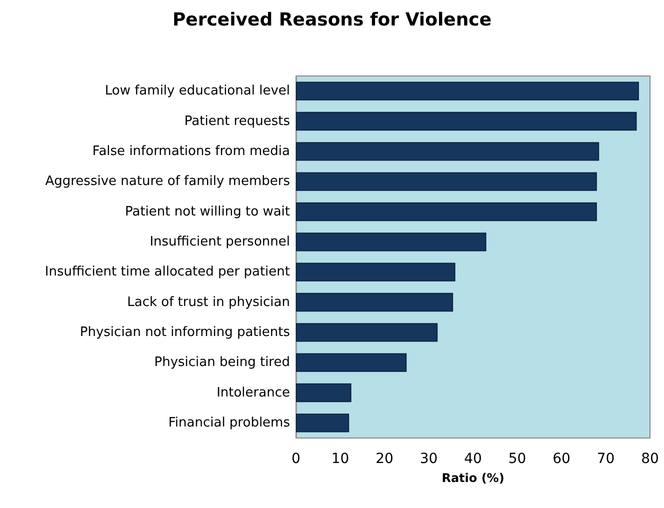  What do you see at coordinates (207, 212) in the screenshot?
I see `y-tick-label: Patient not willing to wait` at bounding box center [207, 212].